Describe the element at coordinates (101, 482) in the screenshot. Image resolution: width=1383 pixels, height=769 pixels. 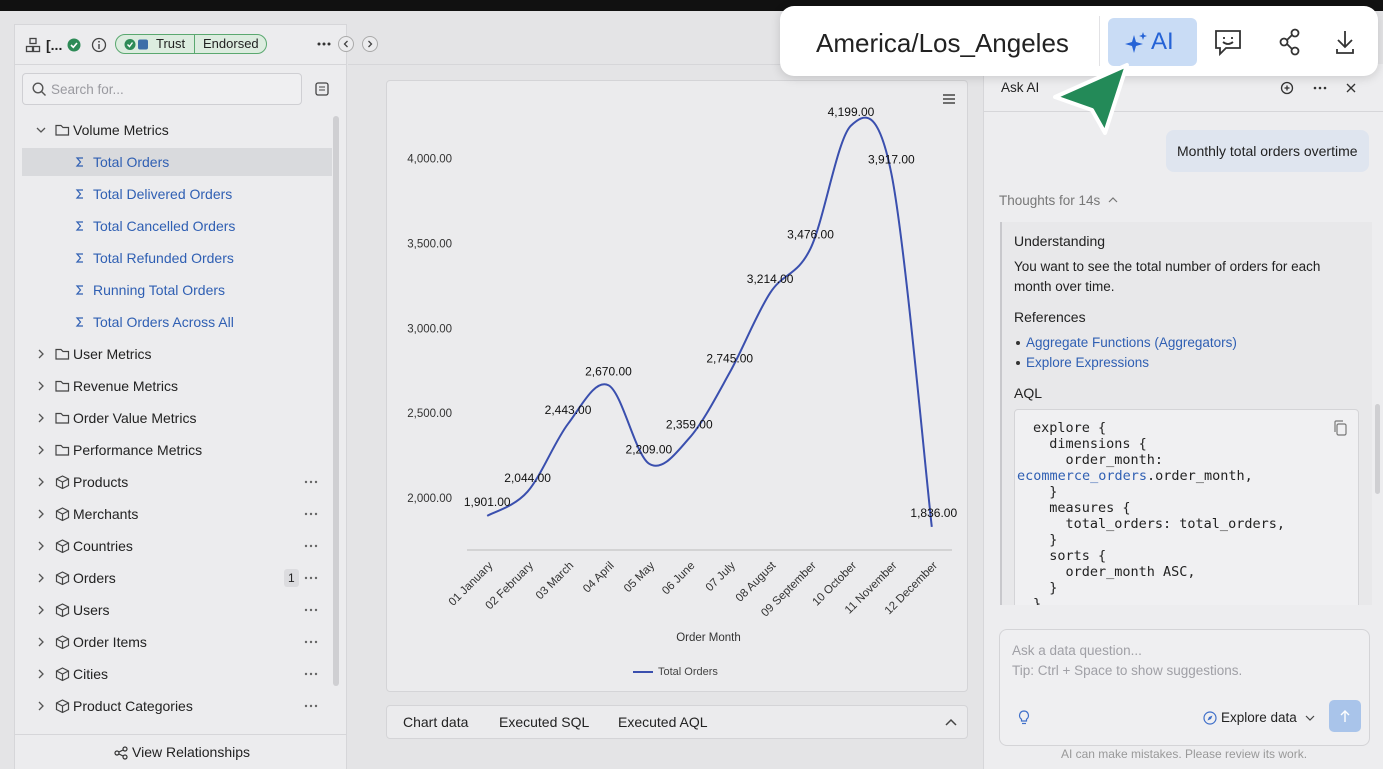
I see `tree-item: Products` at that location.